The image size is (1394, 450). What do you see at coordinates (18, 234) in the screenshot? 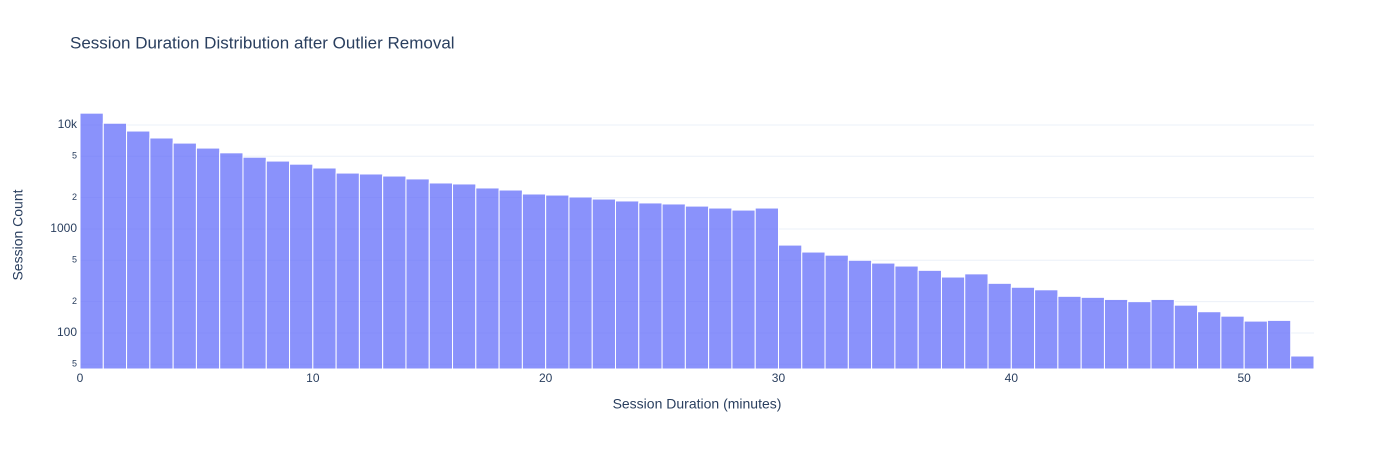
I see `y-axis-title: Session Count` at bounding box center [18, 234].